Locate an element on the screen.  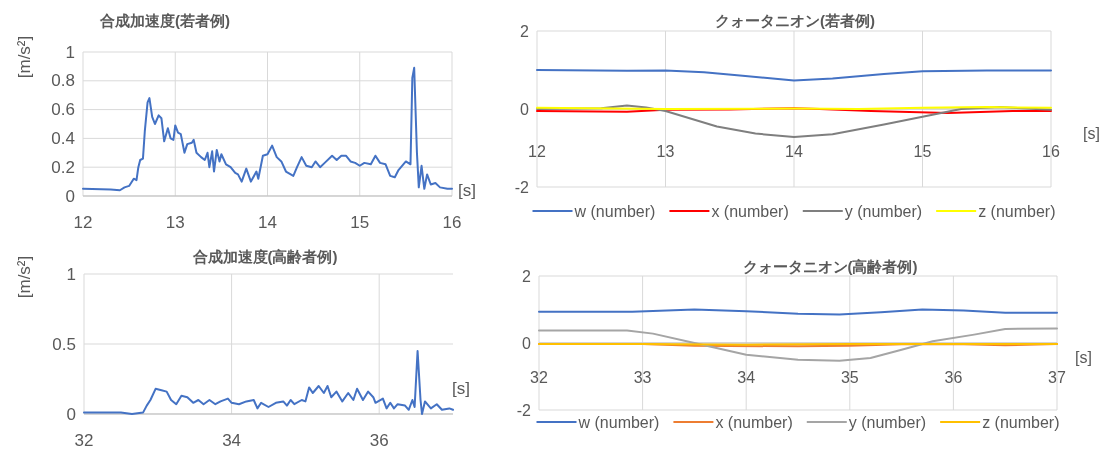
chart-title: 合成加速度(高齢者例) is located at coordinates (264, 256).